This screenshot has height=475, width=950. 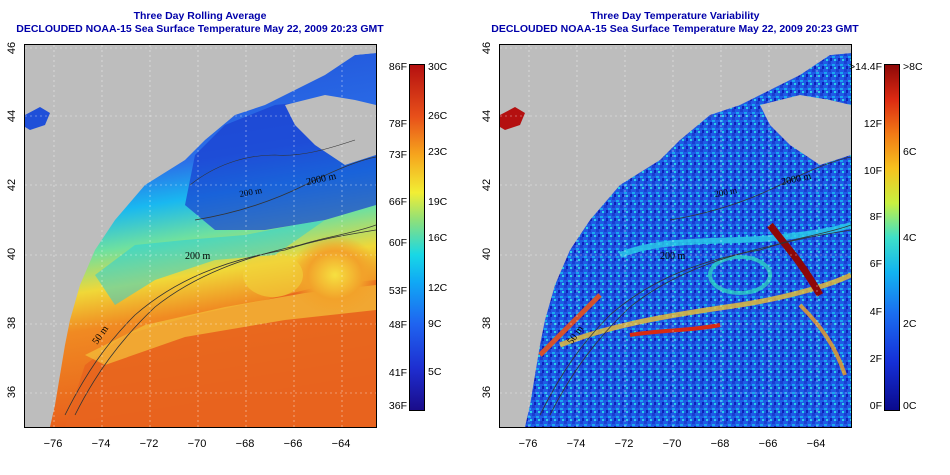 I want to click on panel-title: Three Day Temperature Variability, so click(x=675, y=16).